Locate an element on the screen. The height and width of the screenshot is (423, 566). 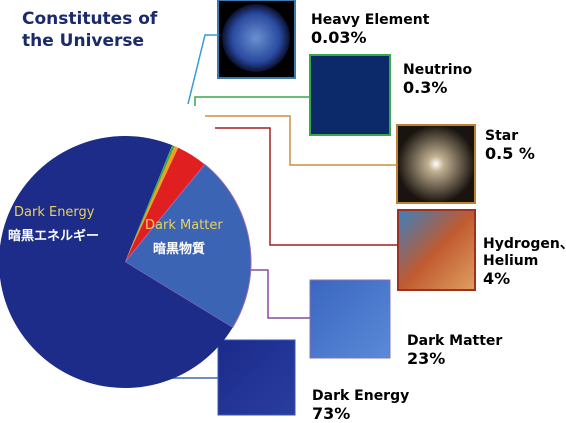
slice-label: 暗黒物質 is located at coordinates (179, 249).